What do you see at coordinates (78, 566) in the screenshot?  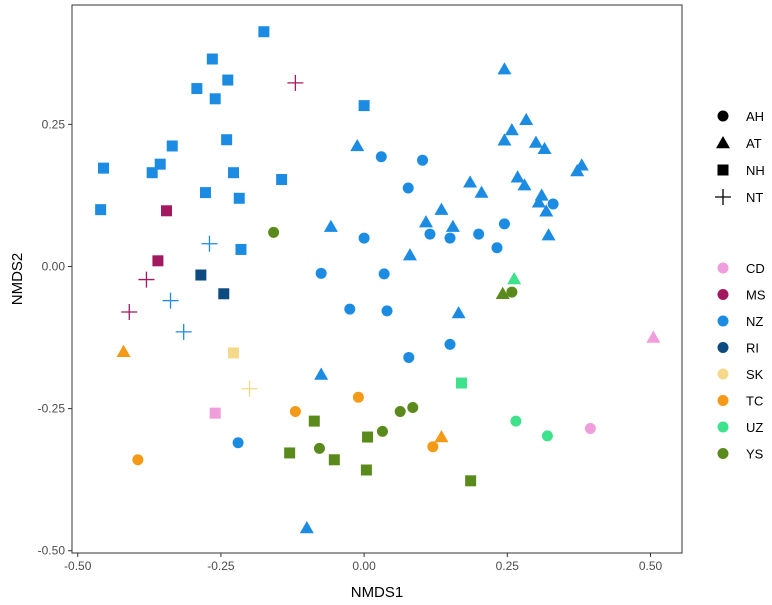 I see `x-tick-label: -0.50` at bounding box center [78, 566].